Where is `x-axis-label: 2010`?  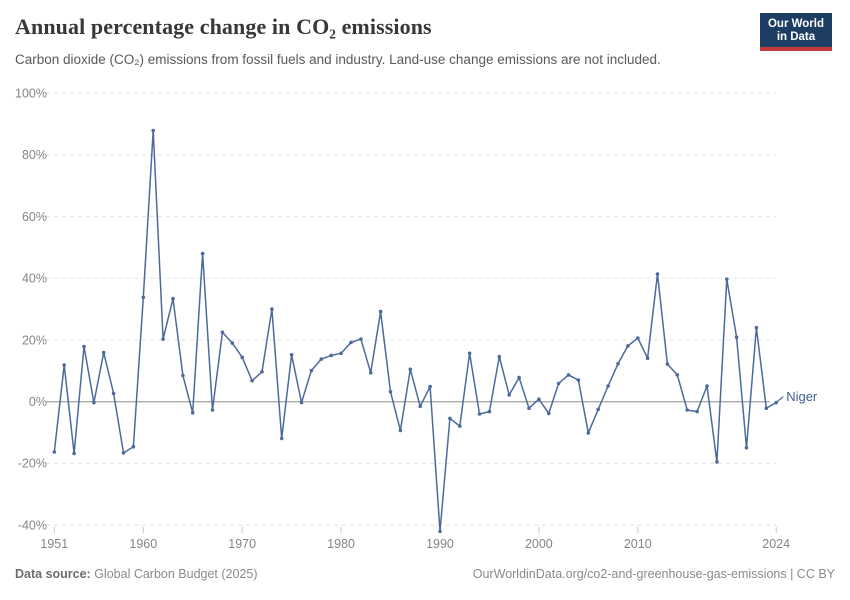 x-axis-label: 2010 is located at coordinates (638, 544).